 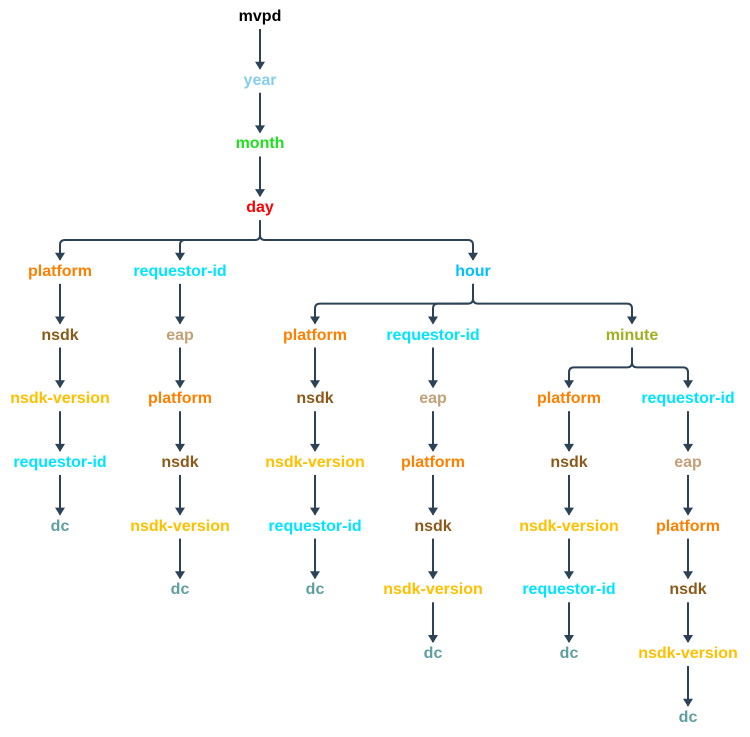 I want to click on node-mvpd: mvpd, so click(x=260, y=16).